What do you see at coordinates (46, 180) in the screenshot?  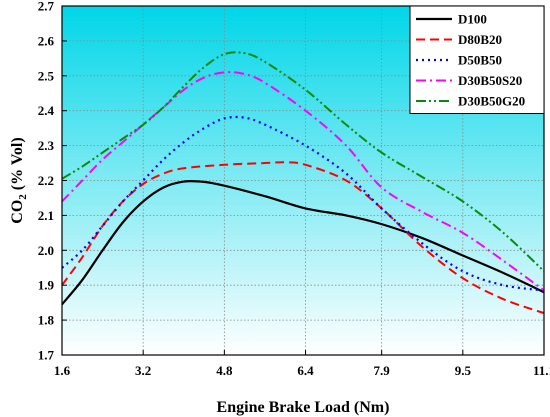 I see `y-tick-label: 2.2` at bounding box center [46, 180].